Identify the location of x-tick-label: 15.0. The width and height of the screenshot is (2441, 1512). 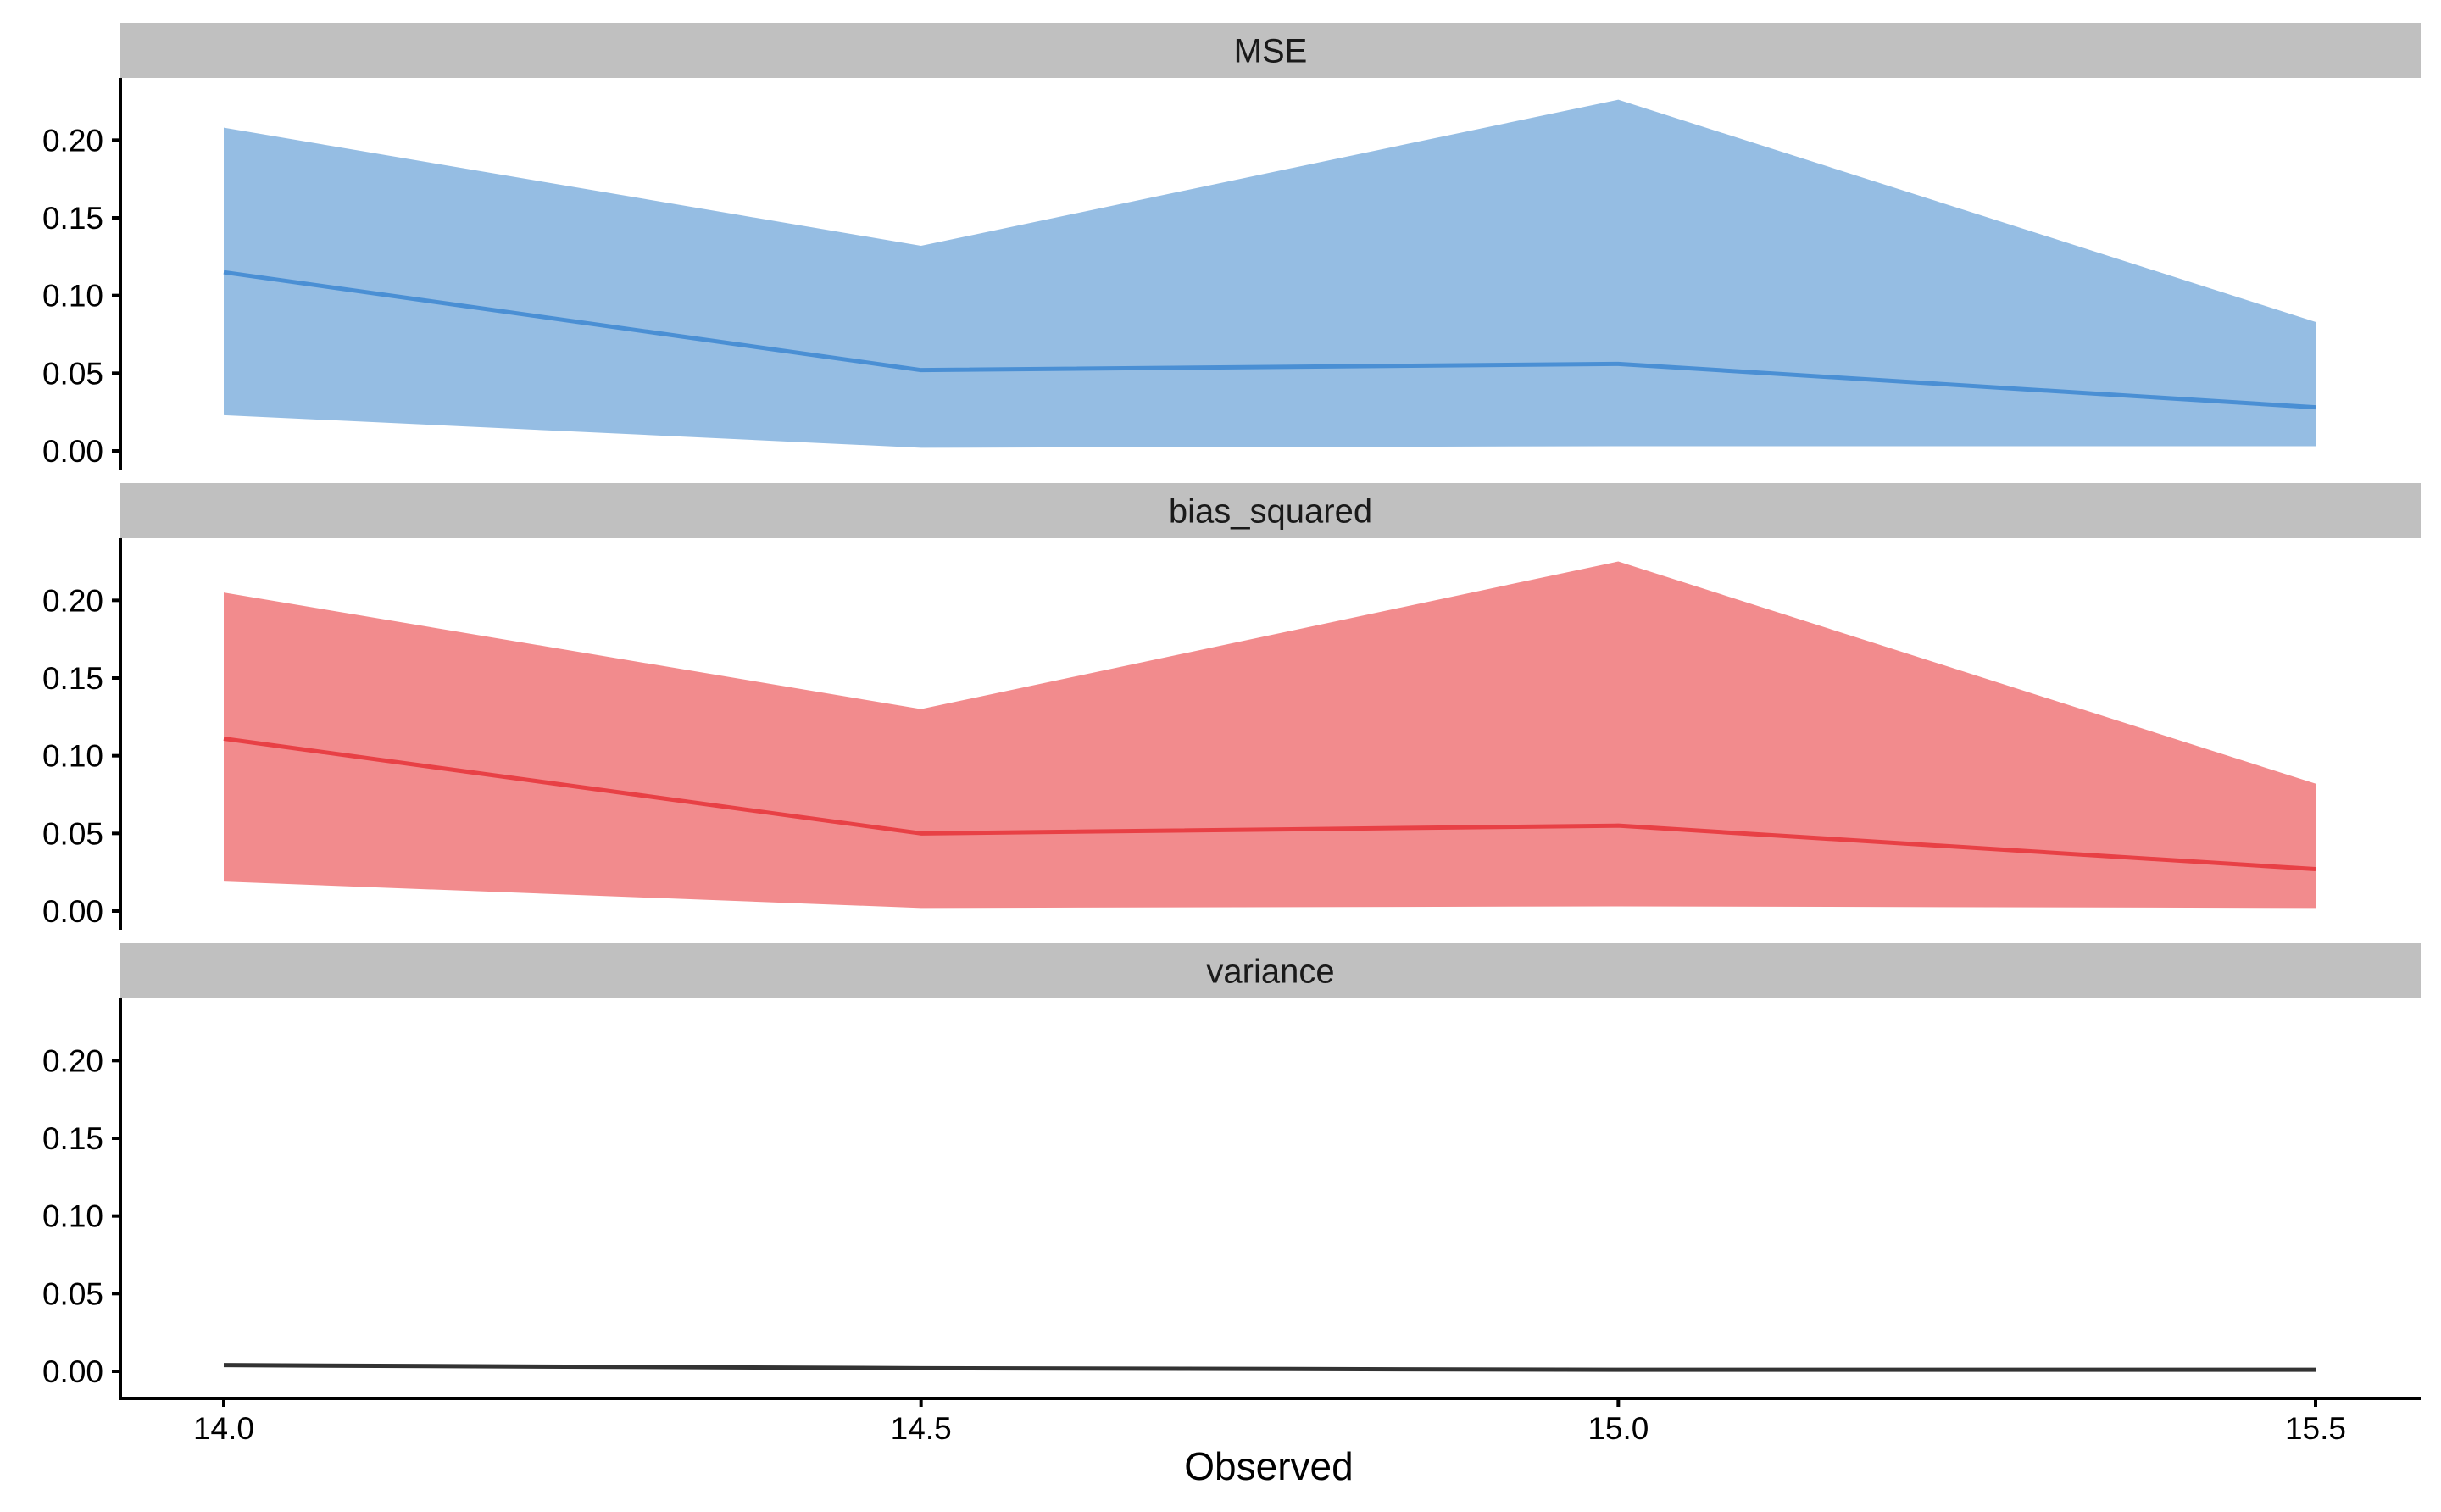
(1618, 1428).